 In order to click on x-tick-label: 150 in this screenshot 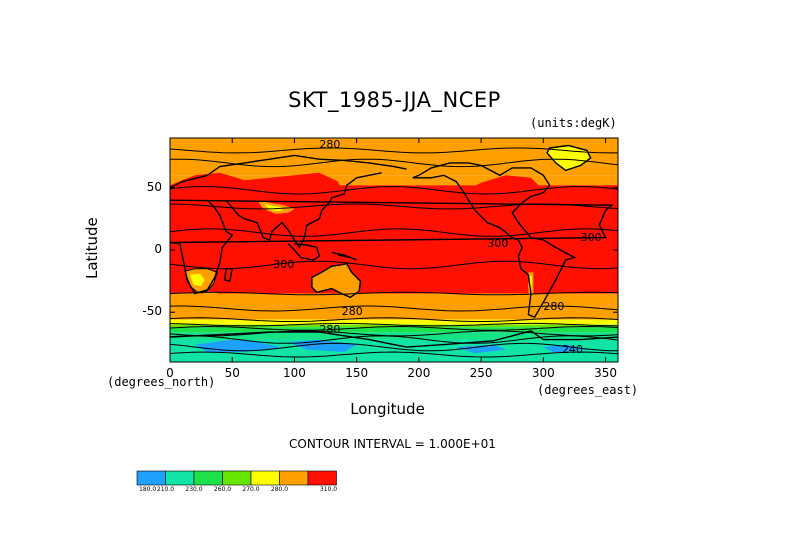, I will do `click(357, 373)`.